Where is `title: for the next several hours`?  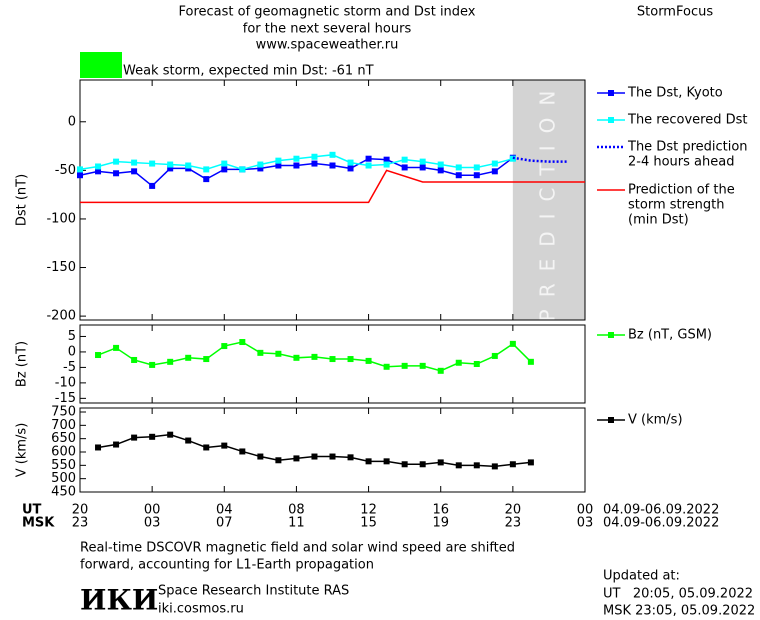 title: for the next several hours is located at coordinates (327, 29).